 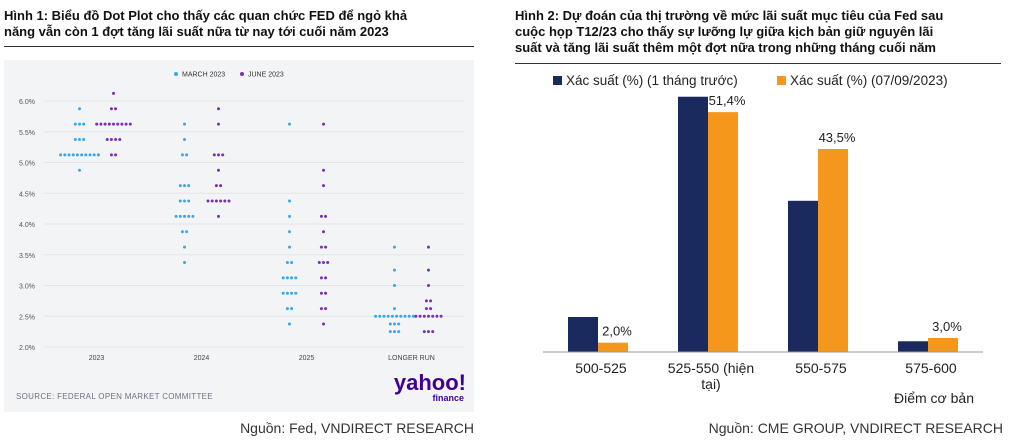 What do you see at coordinates (617, 331) in the screenshot?
I see `bar-data-label: 2,0%` at bounding box center [617, 331].